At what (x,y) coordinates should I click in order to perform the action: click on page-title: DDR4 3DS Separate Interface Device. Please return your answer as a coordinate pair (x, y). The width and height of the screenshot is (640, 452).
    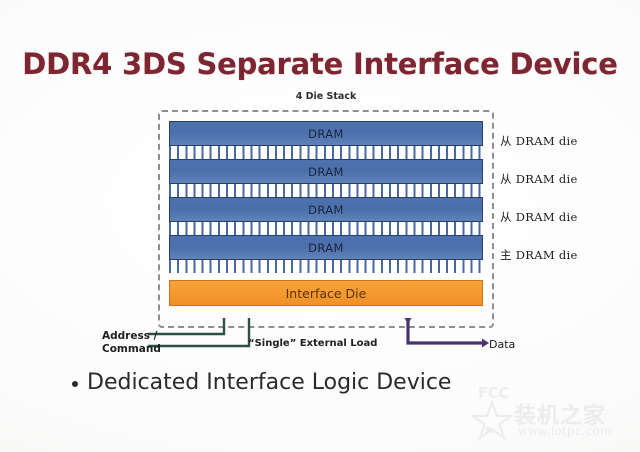
    Looking at the image, I should click on (320, 64).